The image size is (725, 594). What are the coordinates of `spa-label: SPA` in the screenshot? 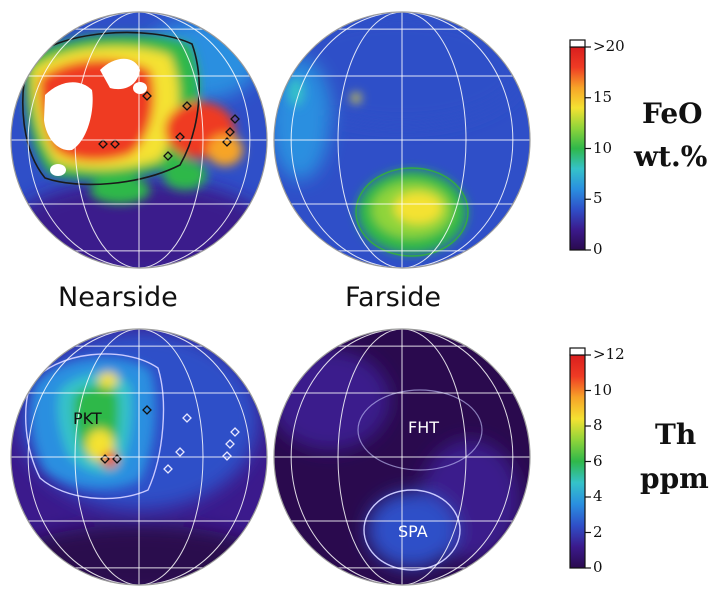 It's located at (413, 531).